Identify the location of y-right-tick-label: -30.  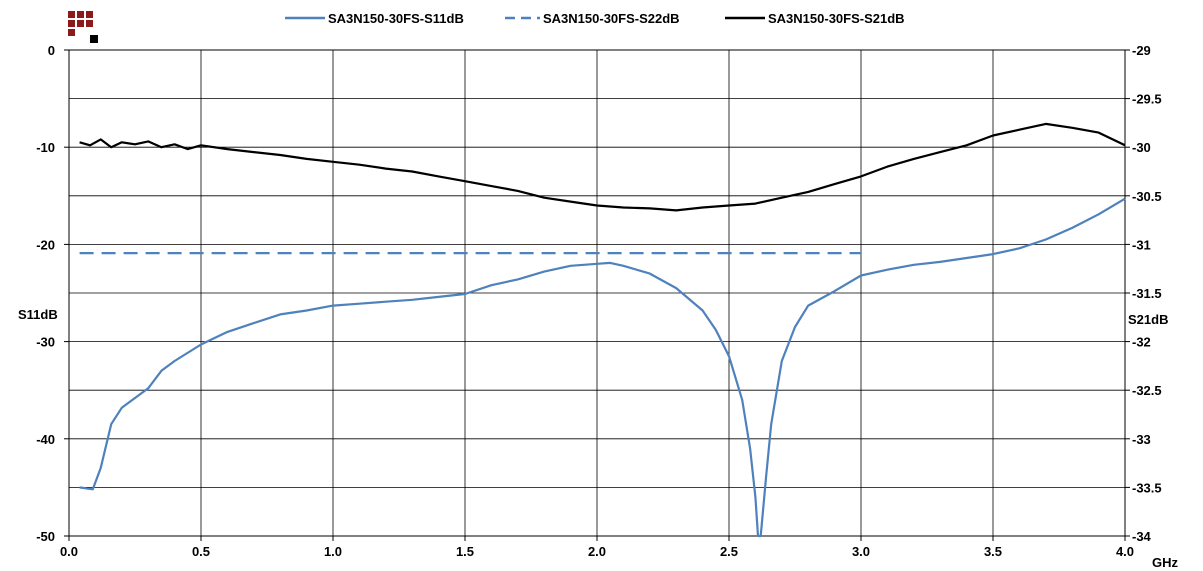
(1141, 147).